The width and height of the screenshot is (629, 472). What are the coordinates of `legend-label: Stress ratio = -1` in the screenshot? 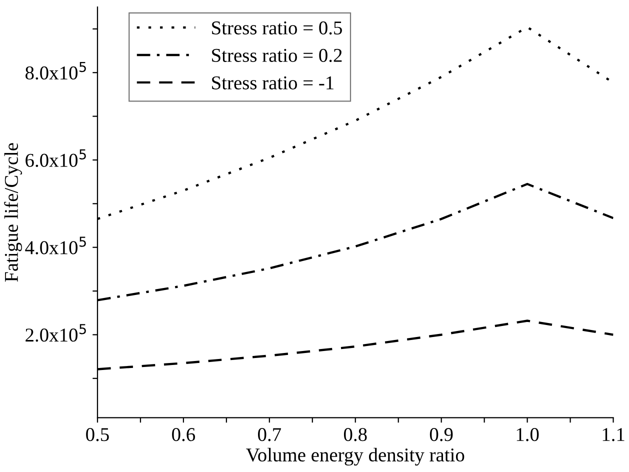 It's located at (273, 83).